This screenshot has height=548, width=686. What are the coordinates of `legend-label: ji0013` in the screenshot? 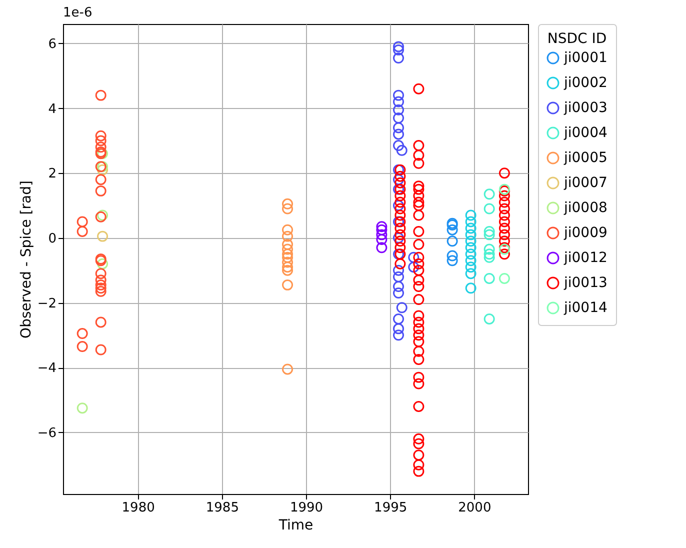 It's located at (585, 283).